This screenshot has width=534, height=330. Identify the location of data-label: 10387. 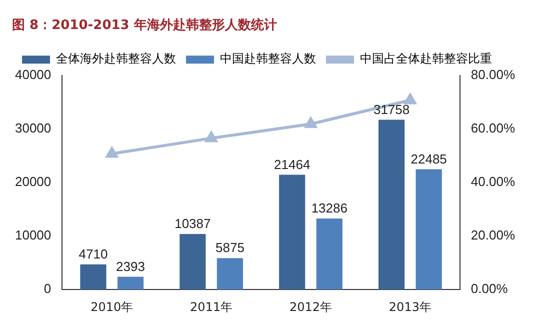
(192, 224).